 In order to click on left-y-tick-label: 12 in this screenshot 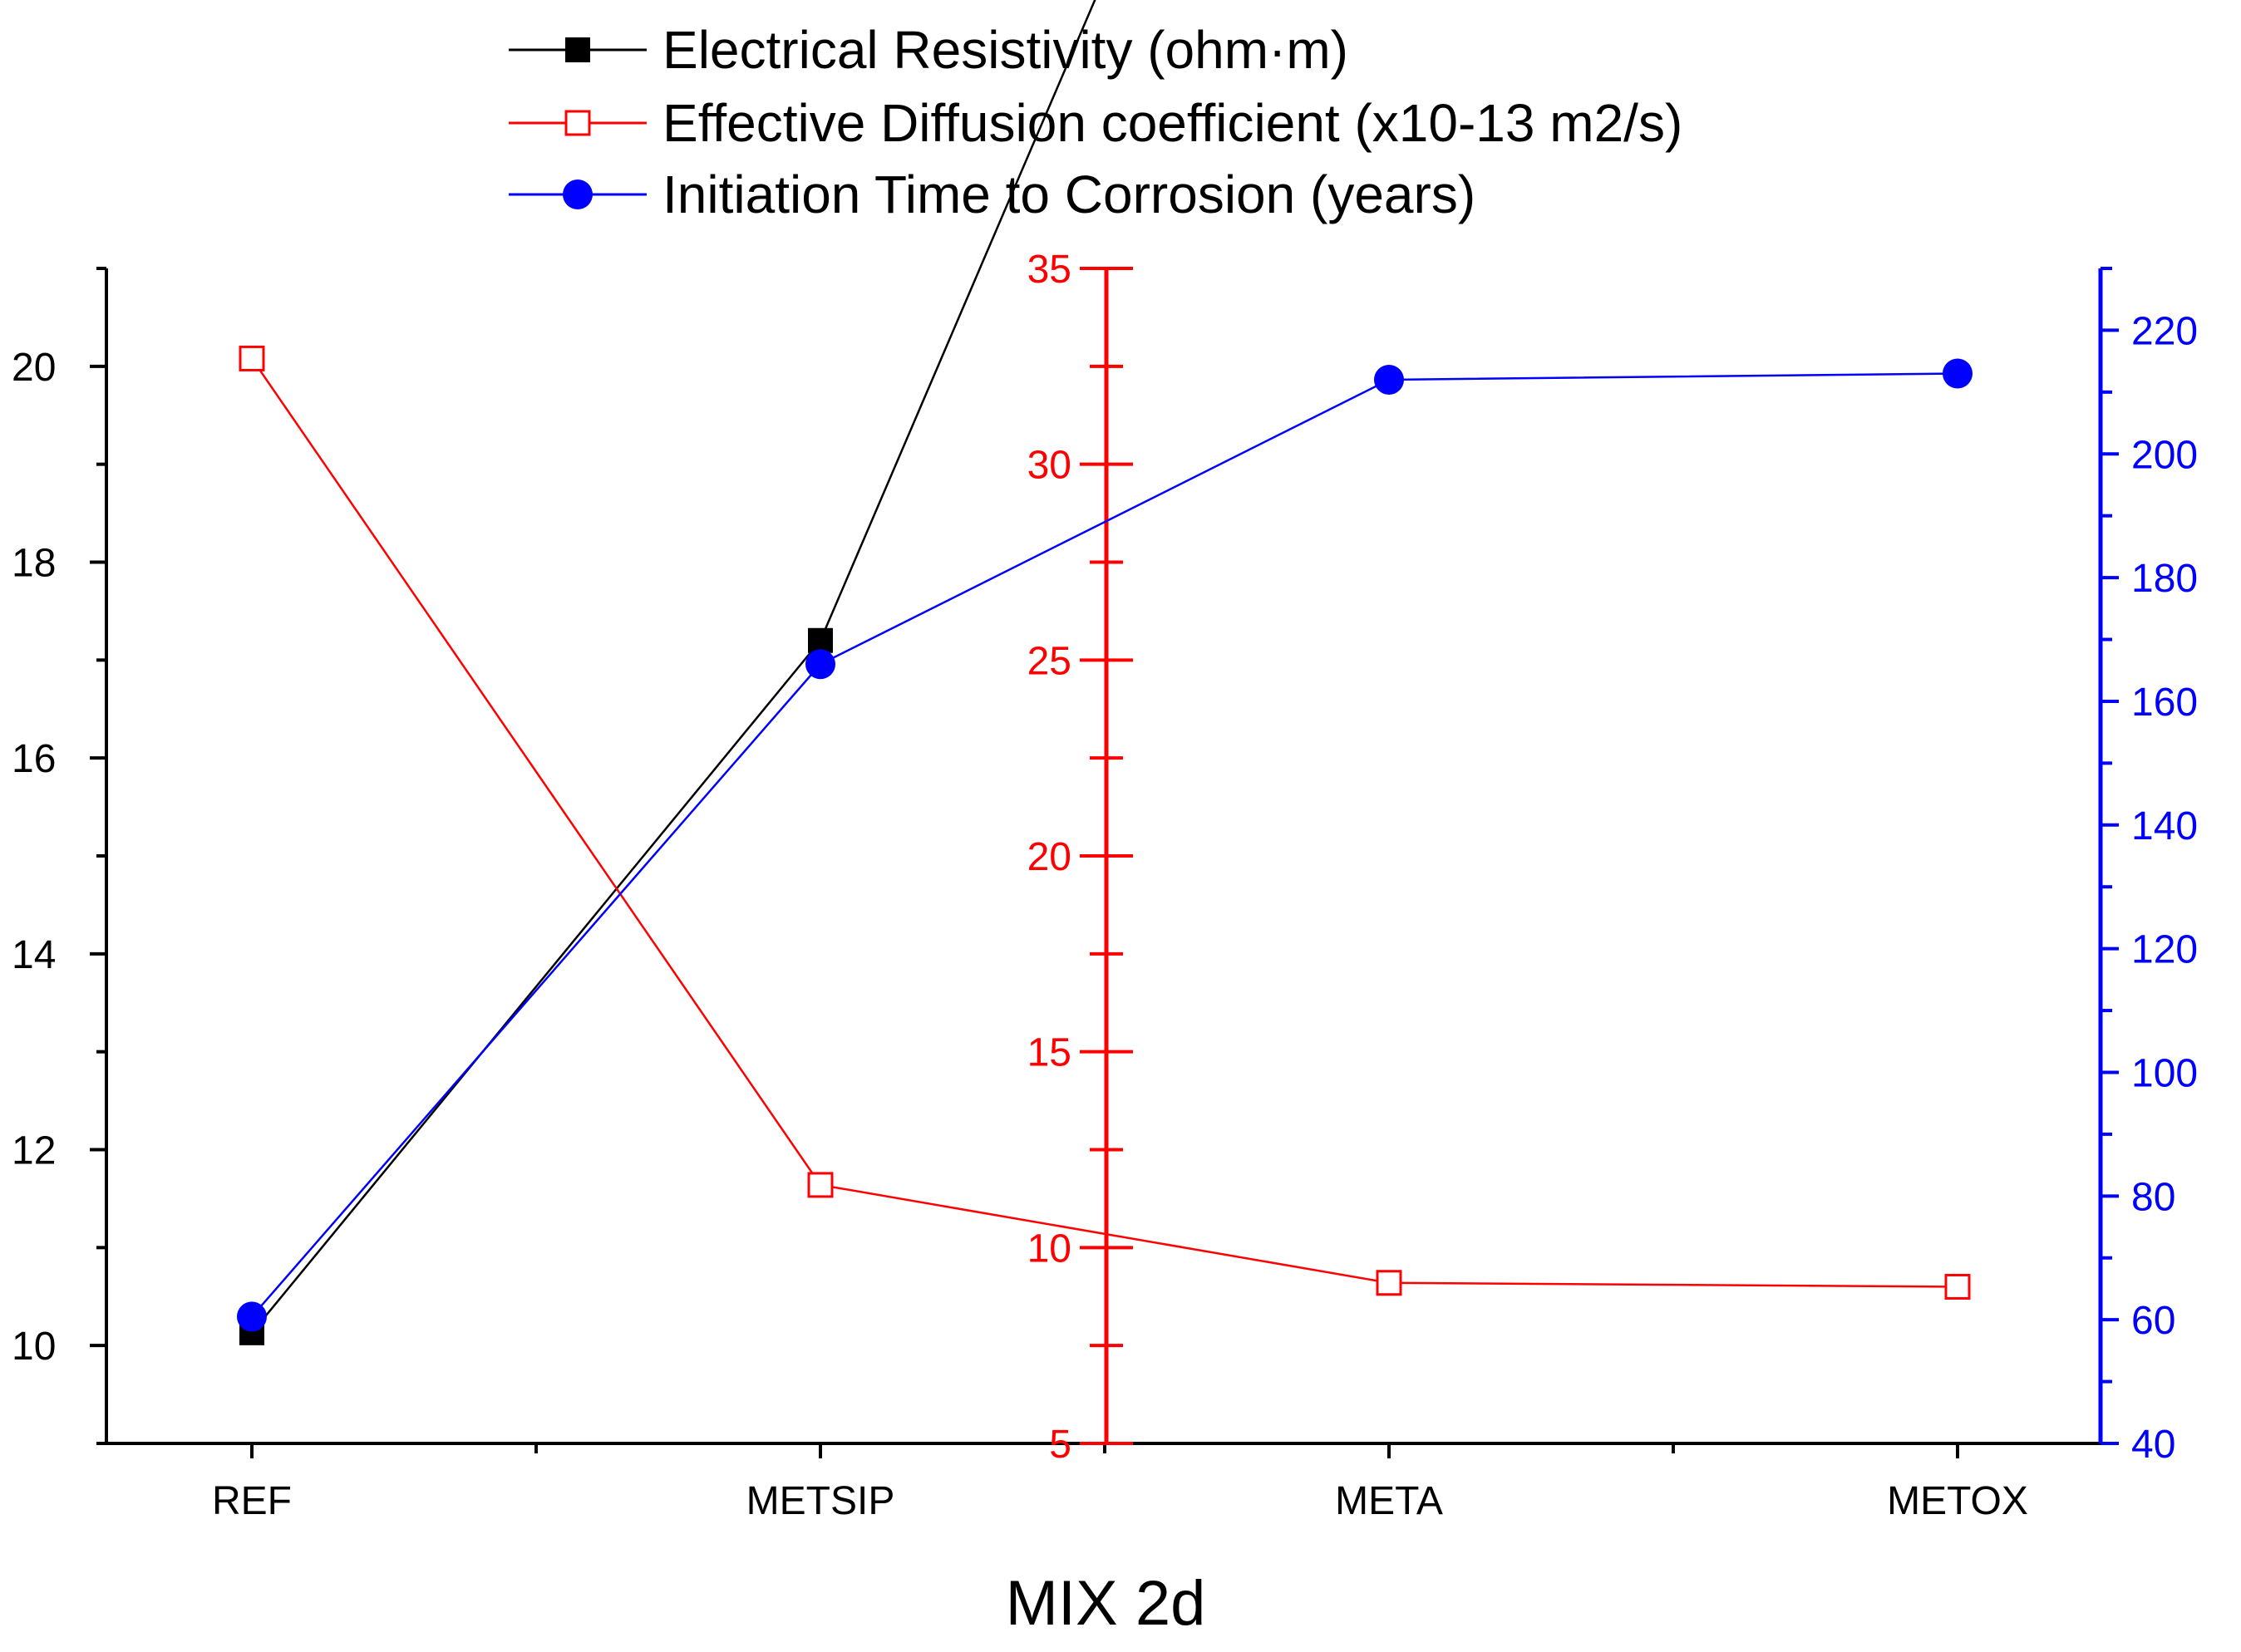, I will do `click(34, 1151)`.